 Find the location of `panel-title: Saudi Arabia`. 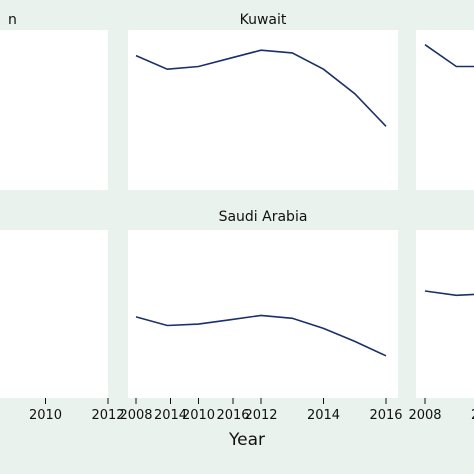

panel-title: Saudi Arabia is located at coordinates (263, 217).